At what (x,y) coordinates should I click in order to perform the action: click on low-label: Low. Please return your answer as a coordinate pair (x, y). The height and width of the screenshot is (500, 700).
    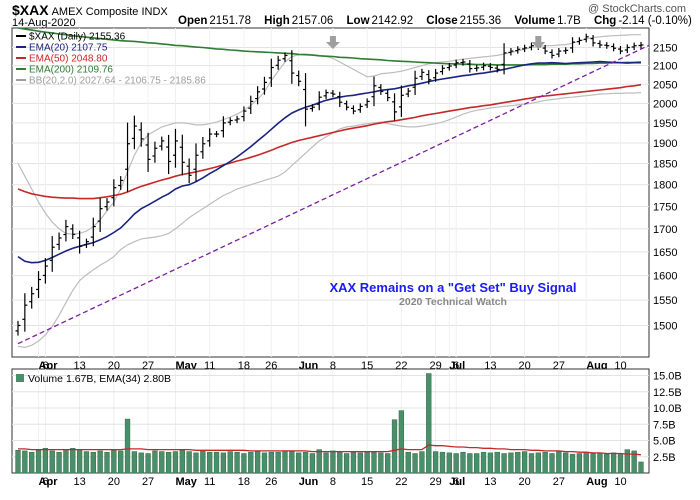
    Looking at the image, I should click on (358, 21).